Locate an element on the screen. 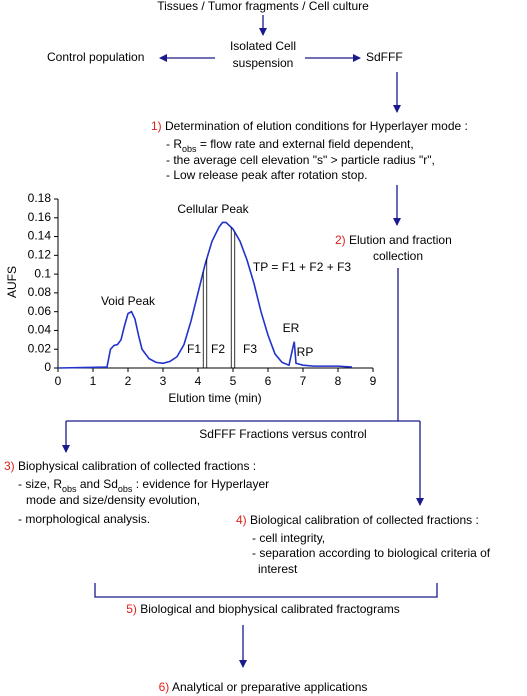  y-tick-label: 0.06 is located at coordinates (40, 311).